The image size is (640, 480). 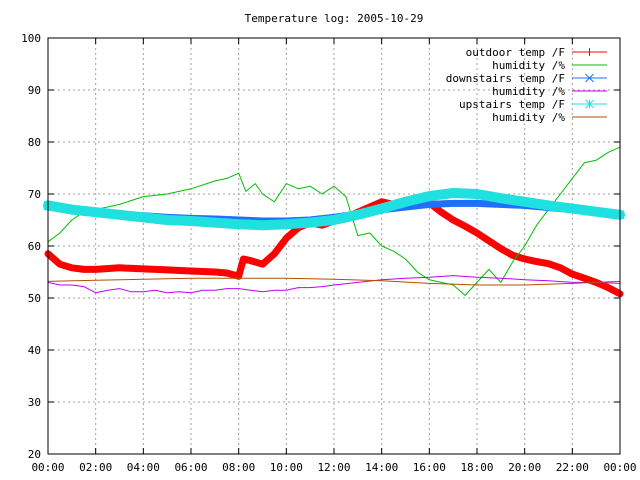 I want to click on x-tick-label: 18:00, so click(x=476, y=467).